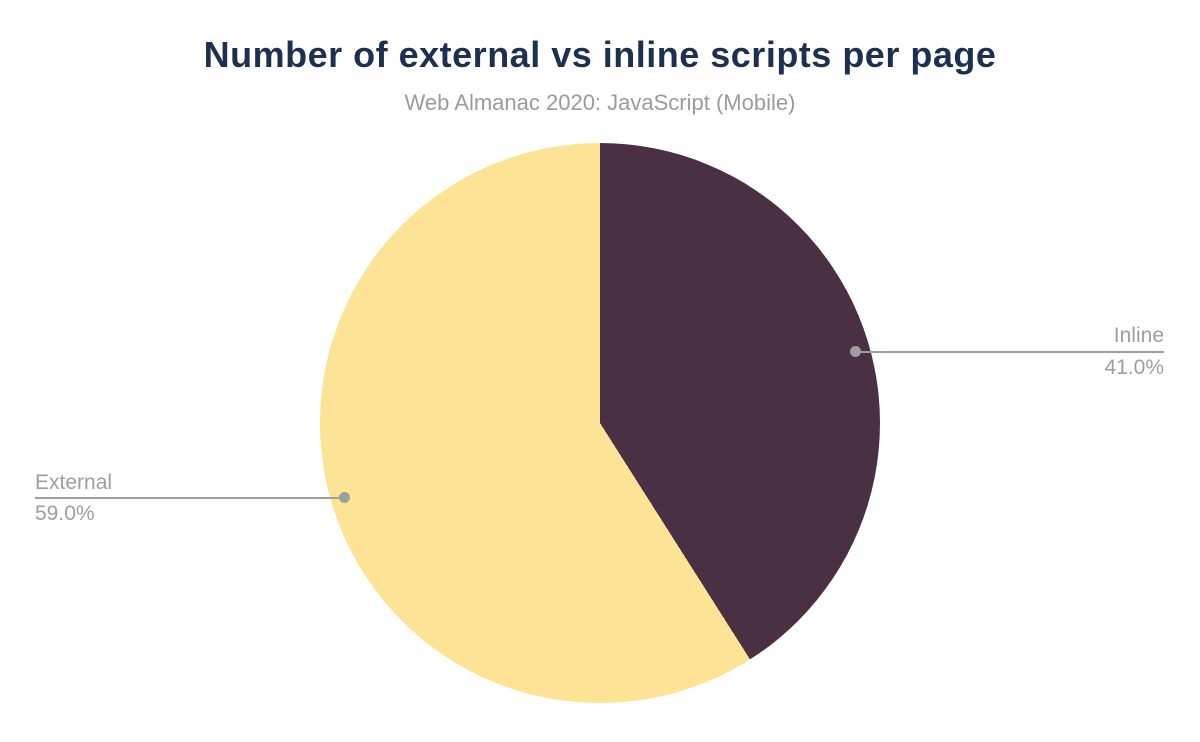 The width and height of the screenshot is (1200, 742). What do you see at coordinates (600, 102) in the screenshot?
I see `chart-subtitle: Web Almanac 2020: JavaScript (Mobile)` at bounding box center [600, 102].